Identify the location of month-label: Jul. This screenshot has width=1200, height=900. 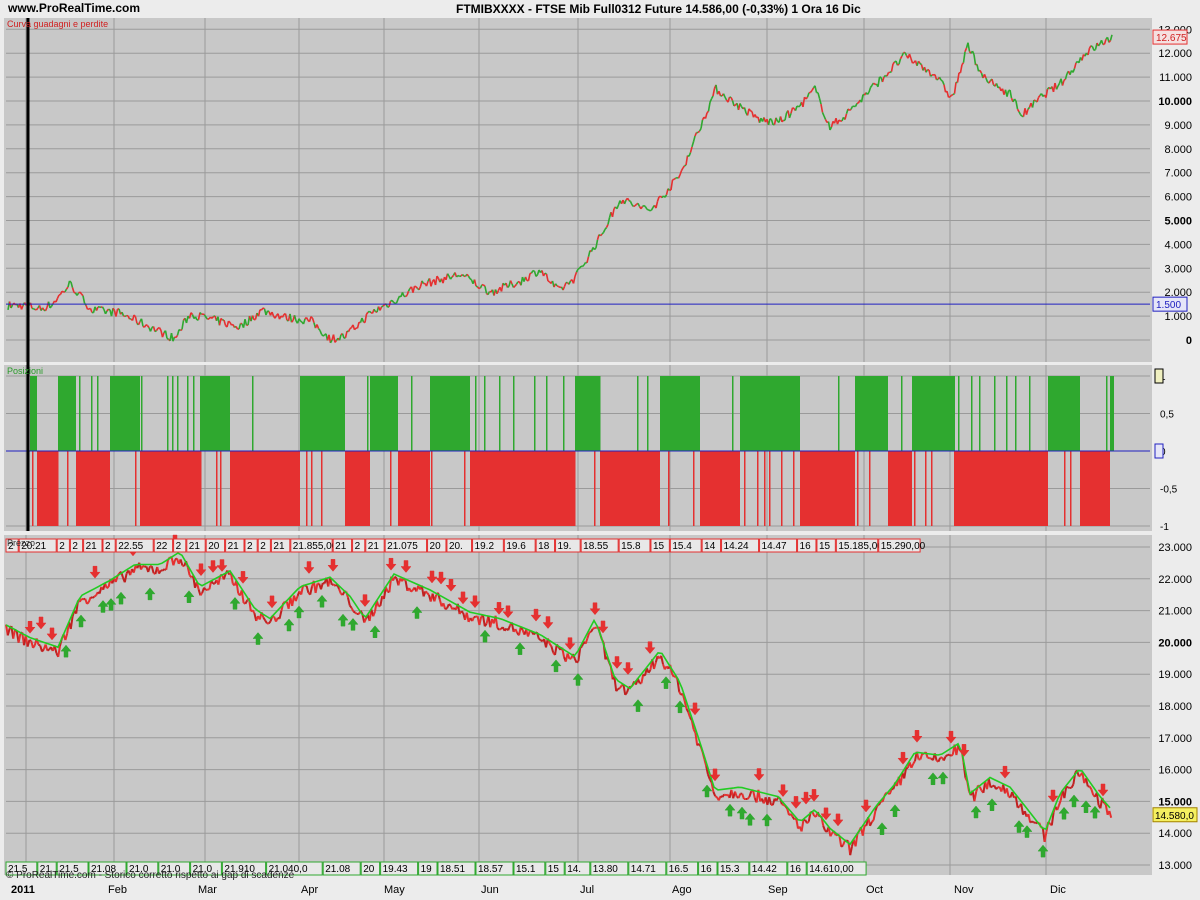
(587, 890).